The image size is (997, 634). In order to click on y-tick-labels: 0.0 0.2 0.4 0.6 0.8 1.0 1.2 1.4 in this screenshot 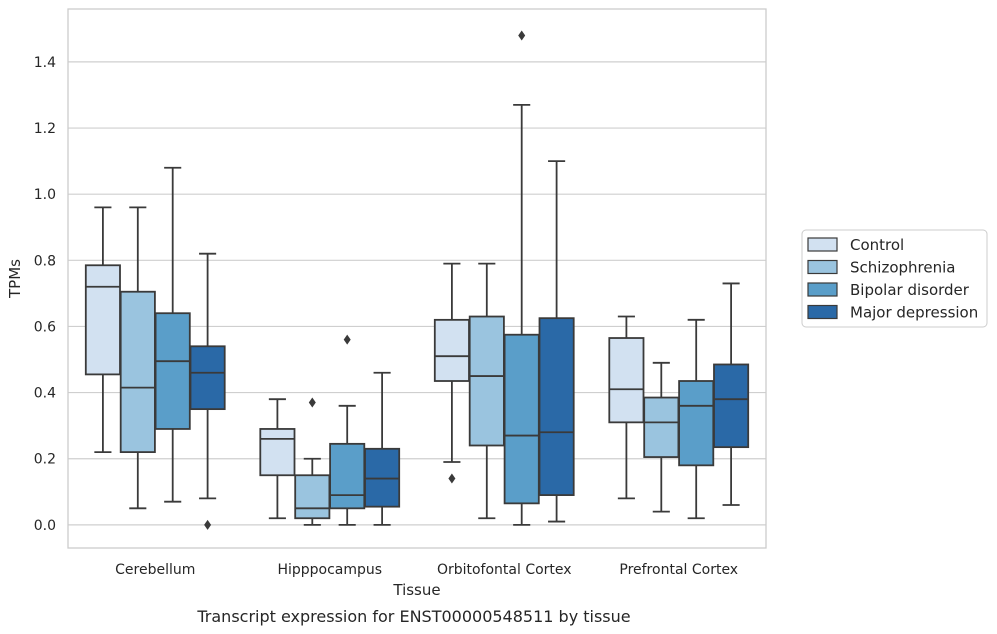, I will do `click(45, 294)`.